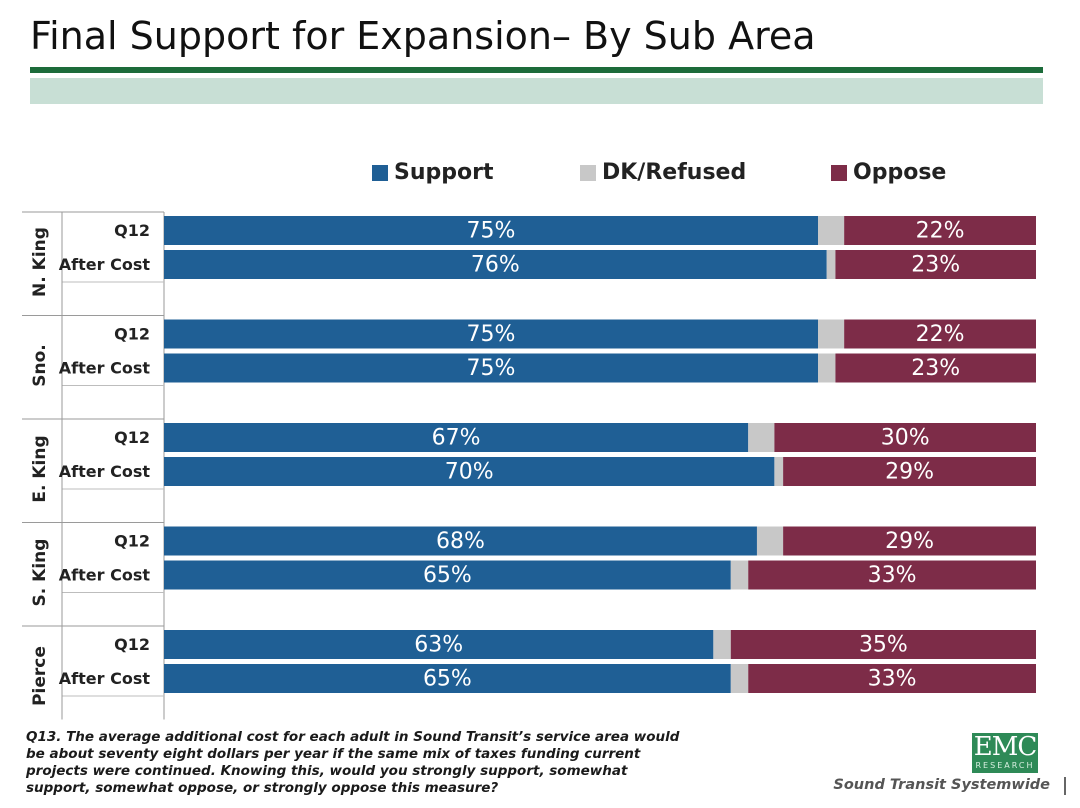  Describe the element at coordinates (380, 172) in the screenshot. I see `legend-swatch-support` at that location.